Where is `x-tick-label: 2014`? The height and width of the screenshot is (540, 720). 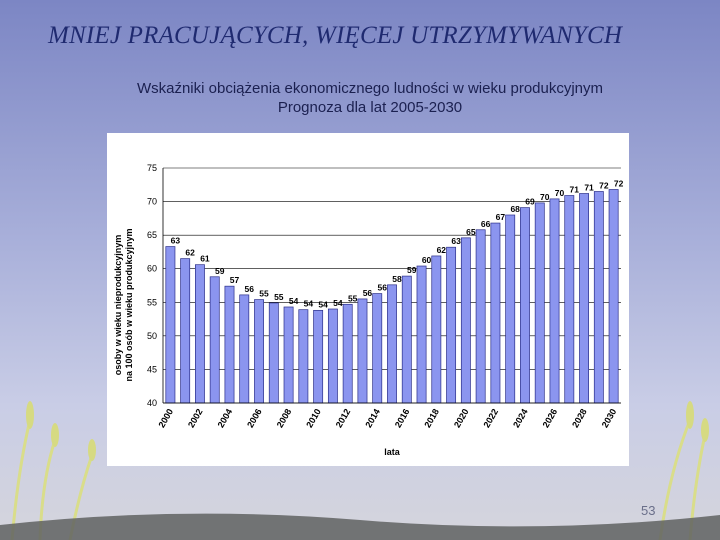 x-tick-label: 2014 is located at coordinates (372, 418).